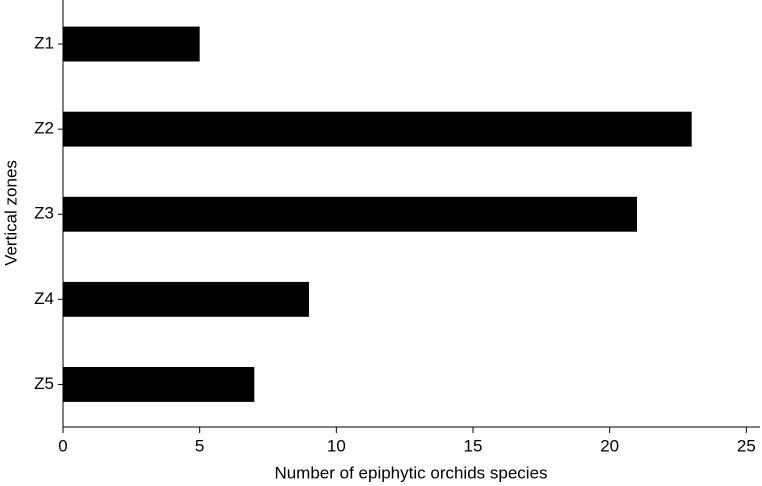 This screenshot has width=762, height=486. I want to click on y-tick-label: Z2, so click(44, 128).